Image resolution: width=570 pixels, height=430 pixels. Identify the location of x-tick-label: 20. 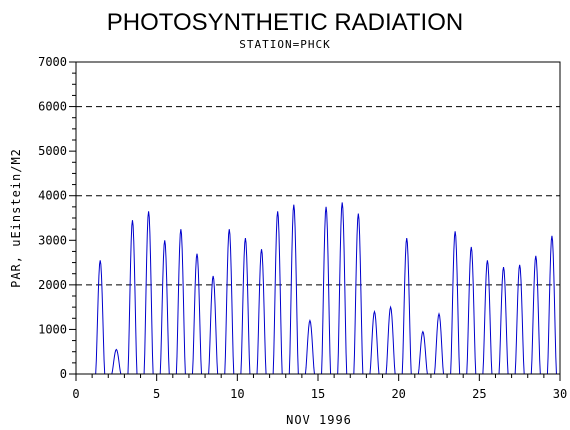
(398, 394).